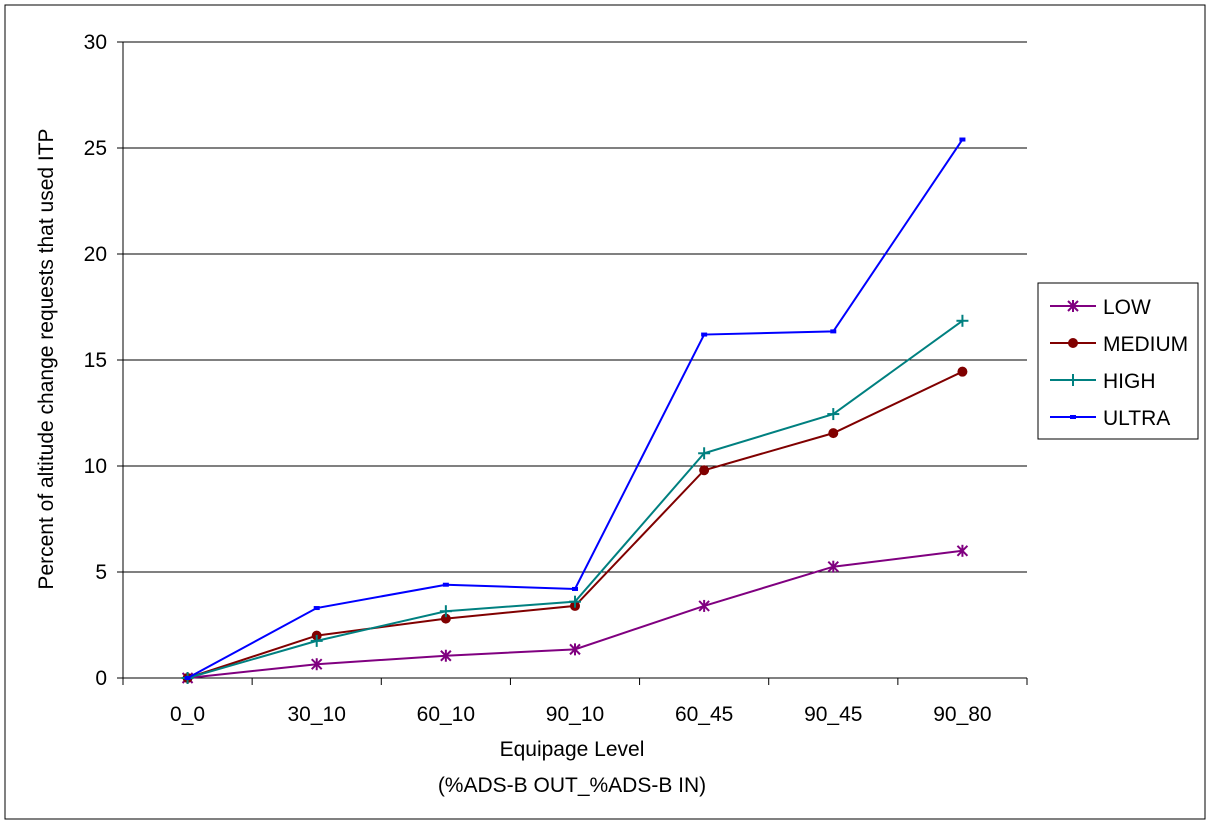 Image resolution: width=1206 pixels, height=820 pixels. I want to click on x-axis-subtitle: (%ADS-B OUT_%ADS-B IN), so click(572, 785).